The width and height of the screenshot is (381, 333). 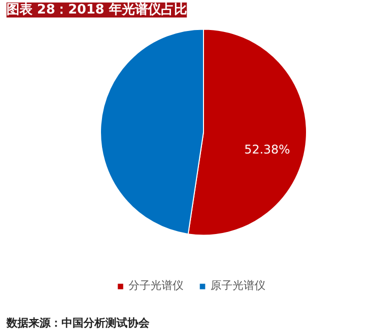 I want to click on source-note: 数据来源：中国分析测试协会, so click(x=78, y=323).